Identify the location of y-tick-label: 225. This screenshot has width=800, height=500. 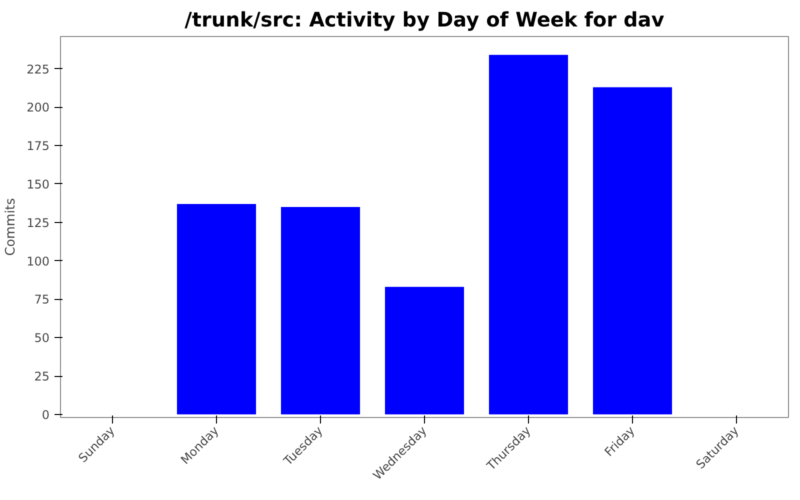
(38, 69).